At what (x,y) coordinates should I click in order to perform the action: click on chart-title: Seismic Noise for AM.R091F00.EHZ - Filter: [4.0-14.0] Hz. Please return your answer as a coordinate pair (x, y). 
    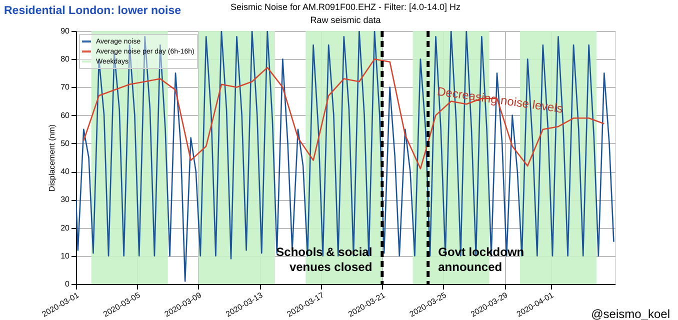
    Looking at the image, I should click on (346, 7).